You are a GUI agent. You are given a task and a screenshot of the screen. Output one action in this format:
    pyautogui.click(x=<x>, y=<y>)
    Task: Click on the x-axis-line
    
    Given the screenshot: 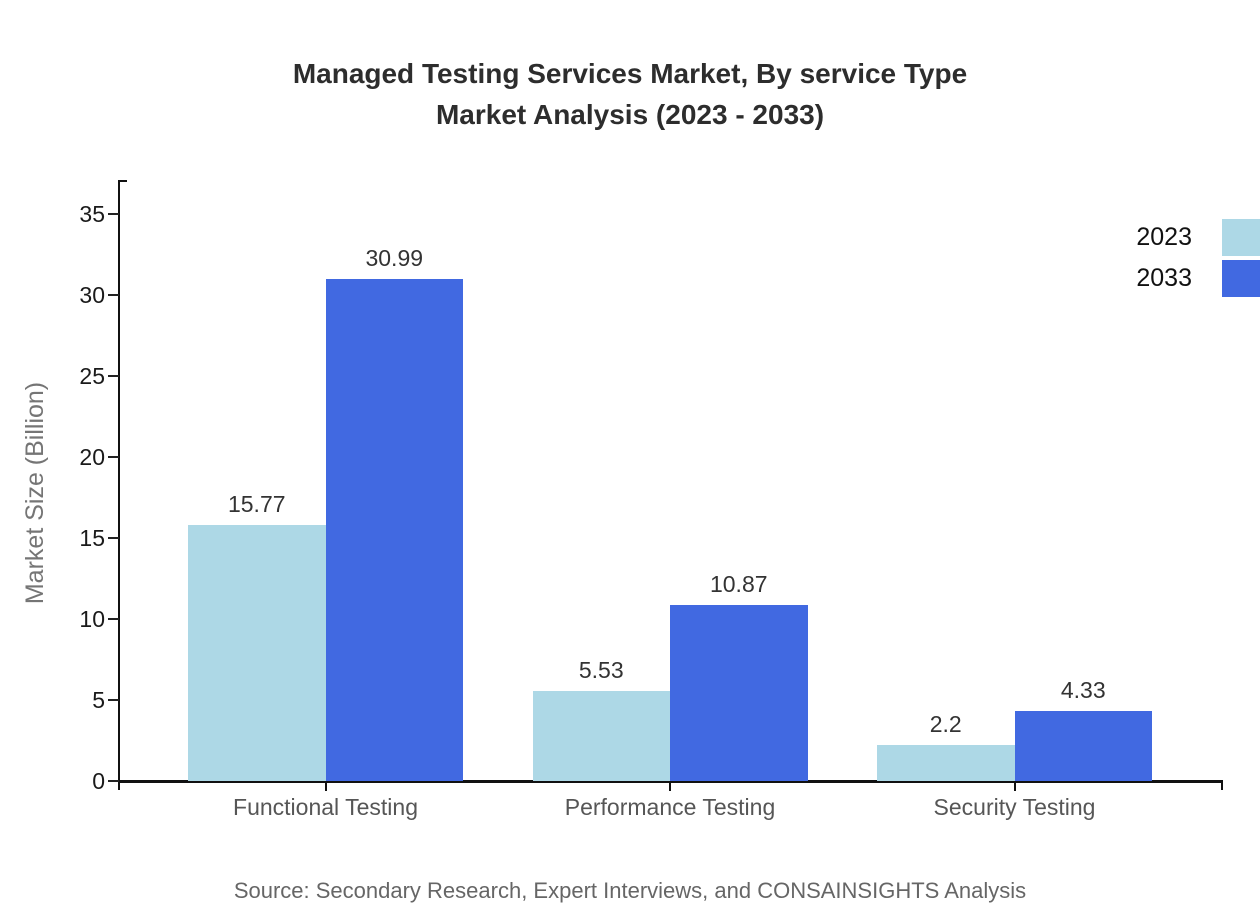 What is the action you would take?
    pyautogui.click(x=670, y=781)
    